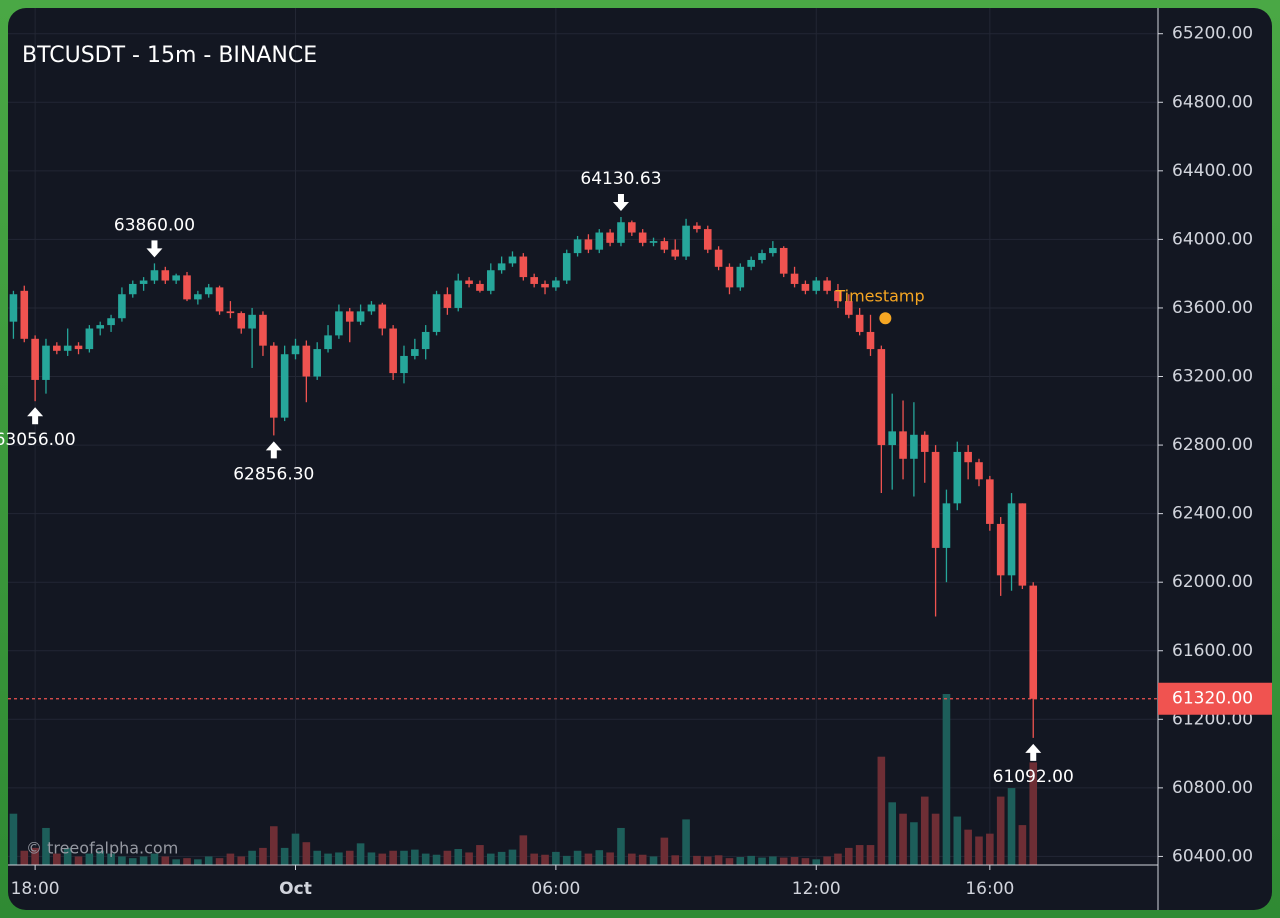 This screenshot has height=918, width=1280. I want to click on watermark: © treeofalpha.com, so click(102, 848).